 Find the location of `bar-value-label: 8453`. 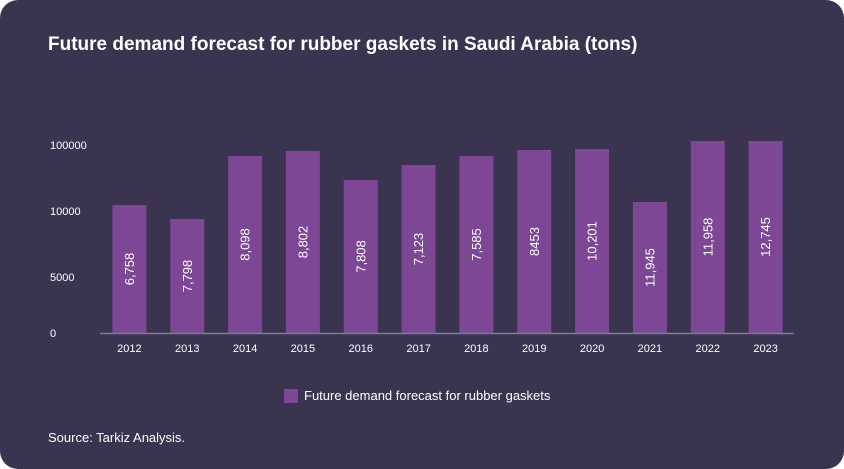

bar-value-label: 8453 is located at coordinates (534, 241).